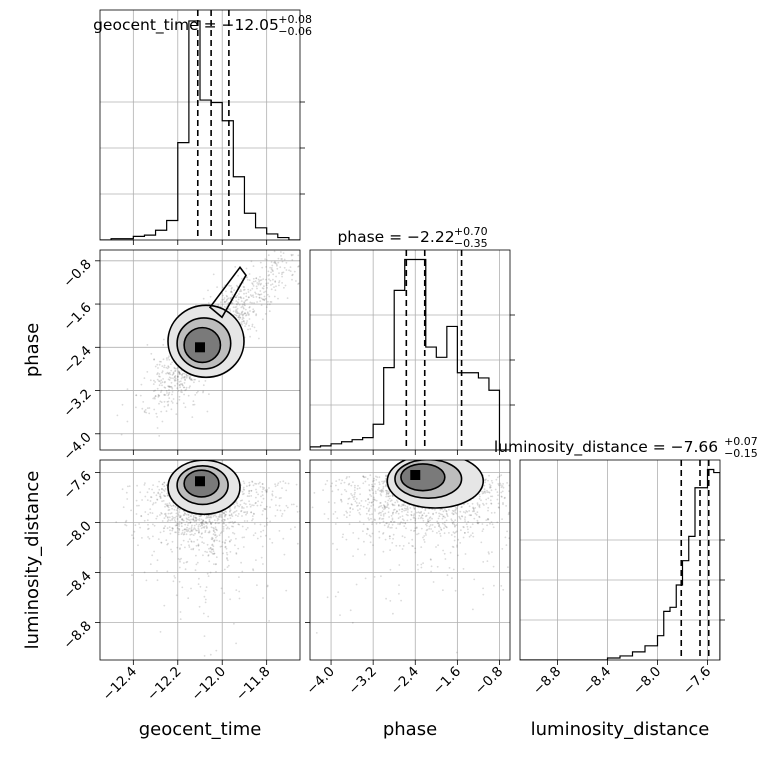 The image size is (760, 760). I want to click on scatter-1-frame, so click(200, 560).